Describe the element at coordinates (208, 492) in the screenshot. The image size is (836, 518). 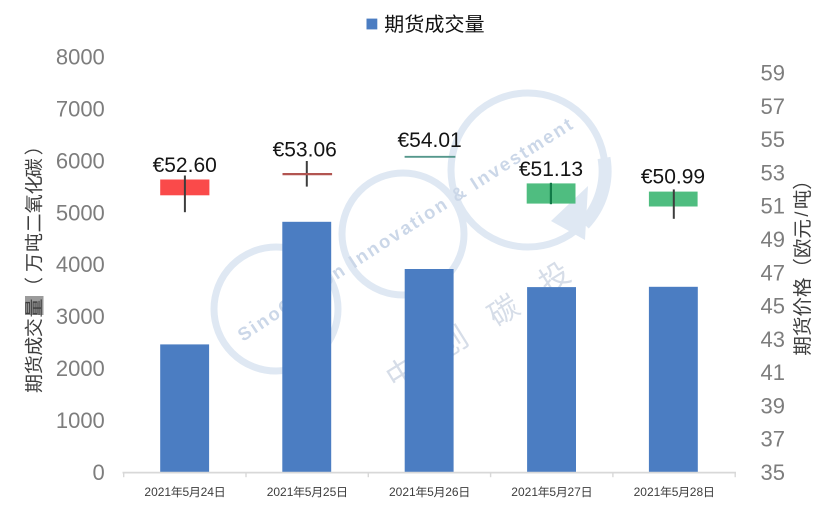
I see `svg-text: 24` at that location.